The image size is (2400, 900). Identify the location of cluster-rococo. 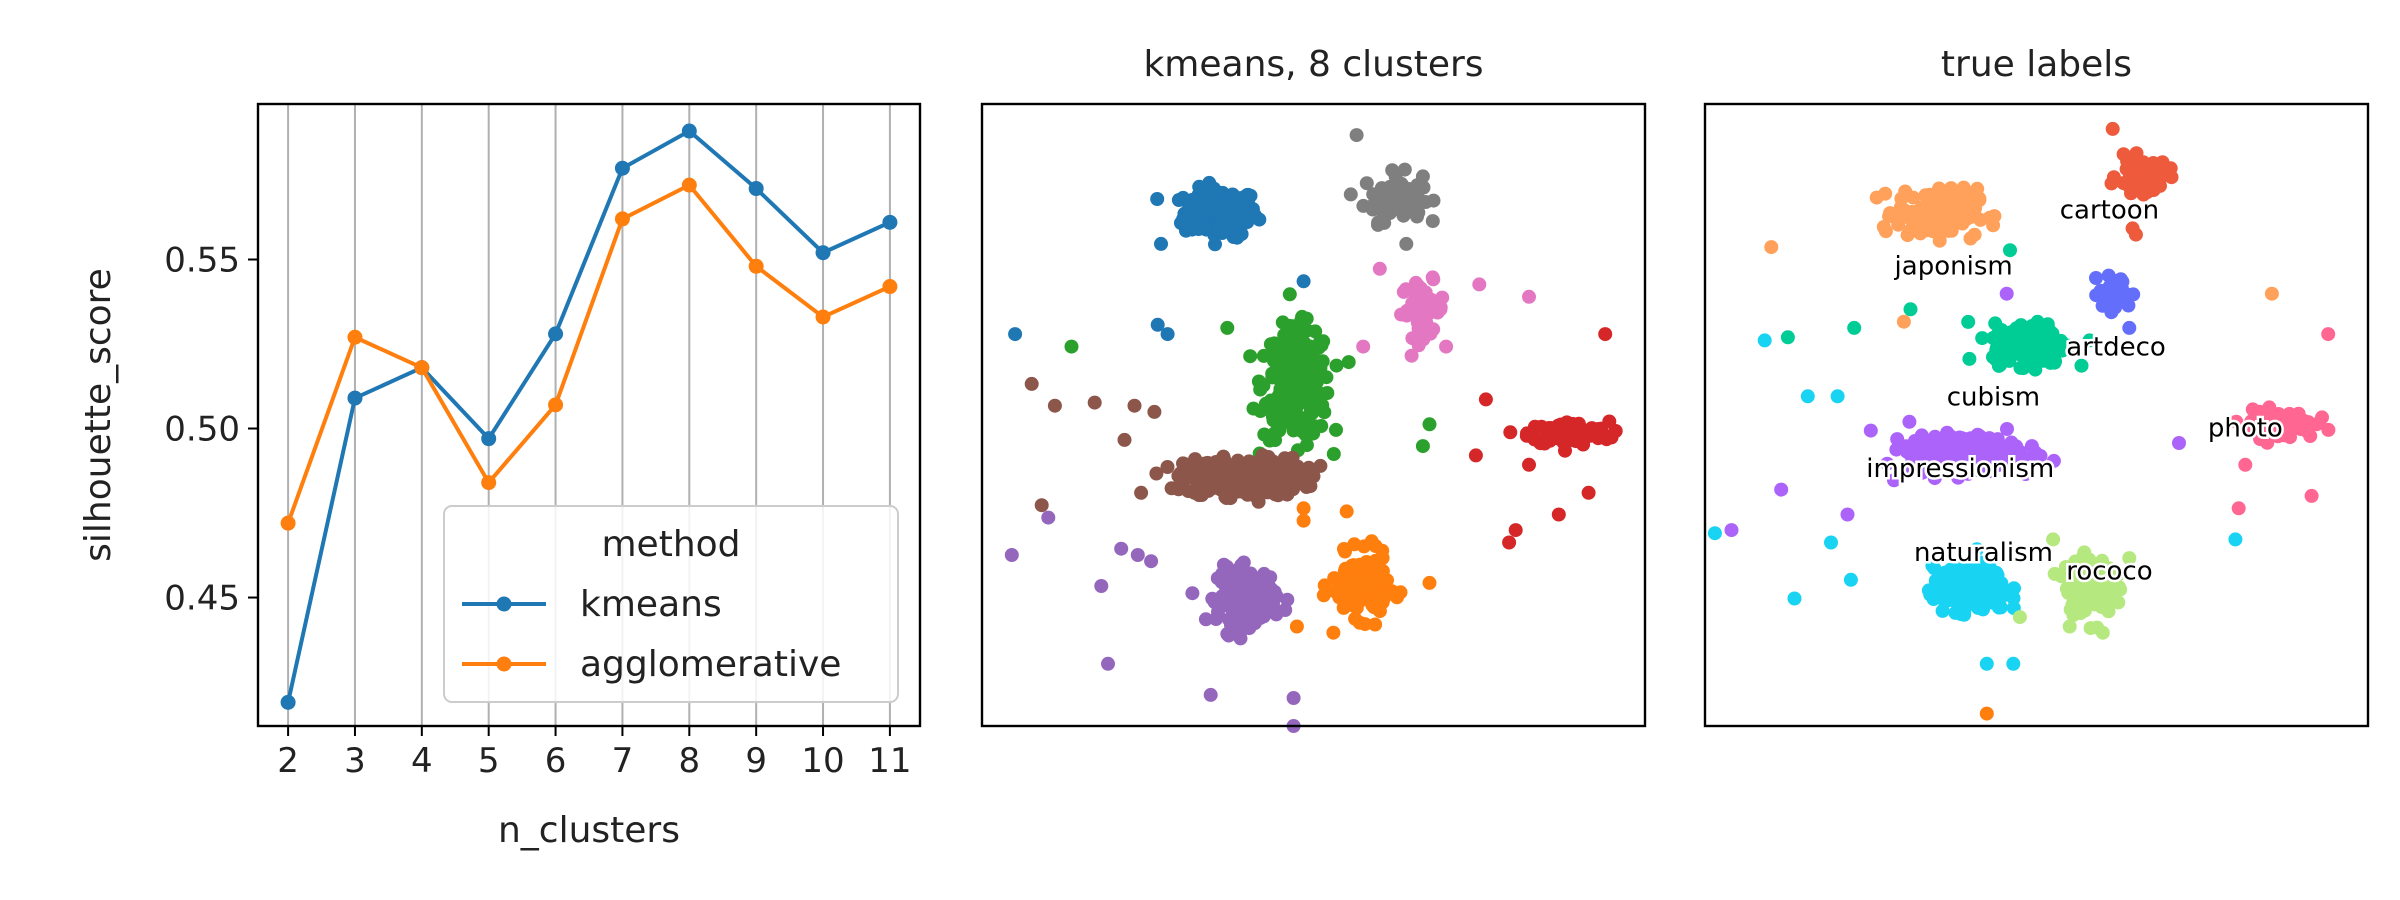
(2074, 586).